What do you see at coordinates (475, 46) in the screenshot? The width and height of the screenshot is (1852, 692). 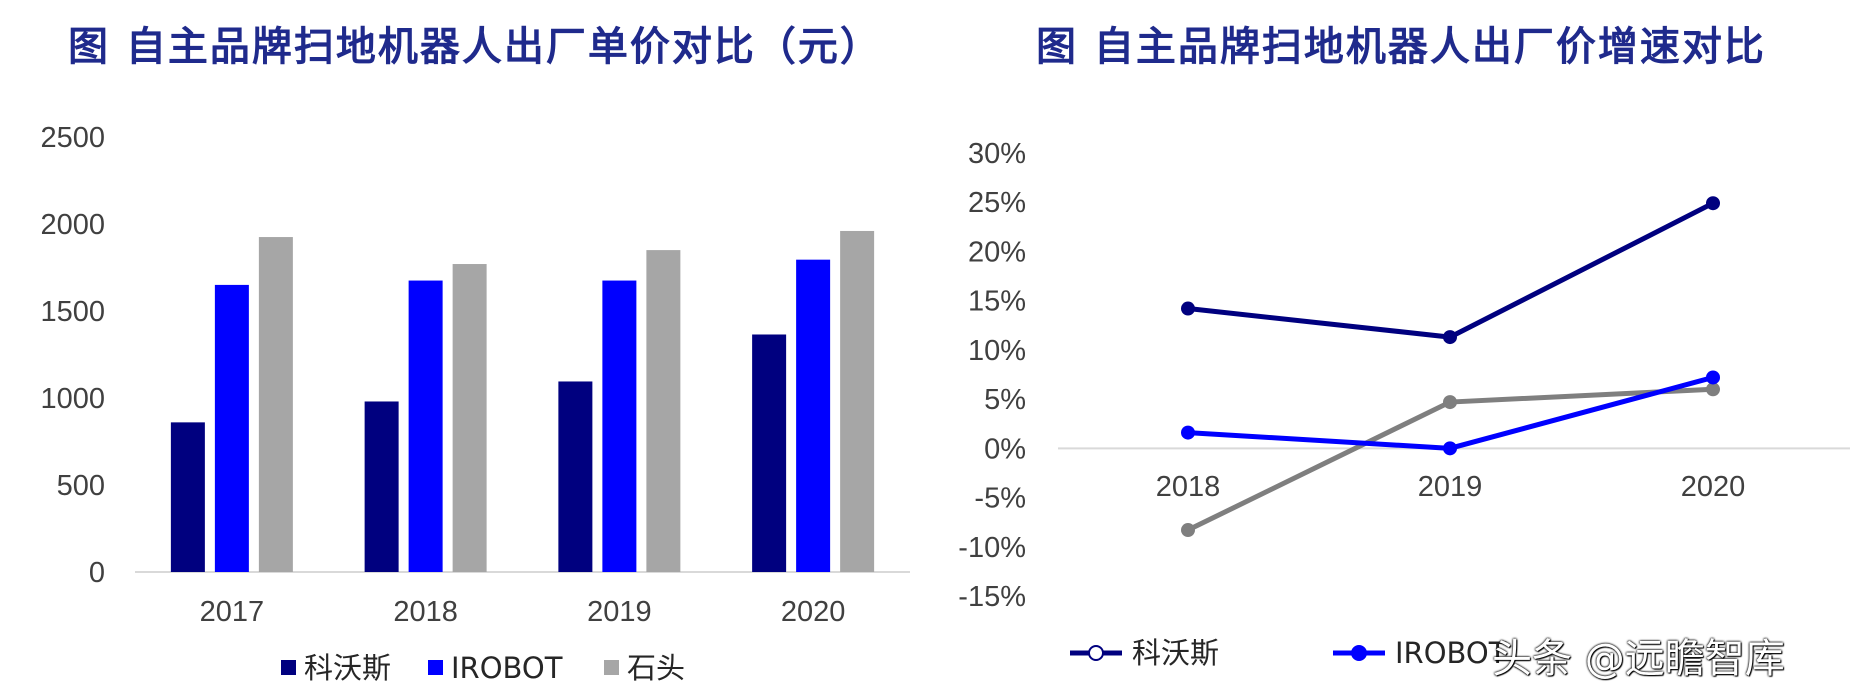 I see `bar-chart-title: 图 自主品牌扫地机器人出厂单价对比（元）` at bounding box center [475, 46].